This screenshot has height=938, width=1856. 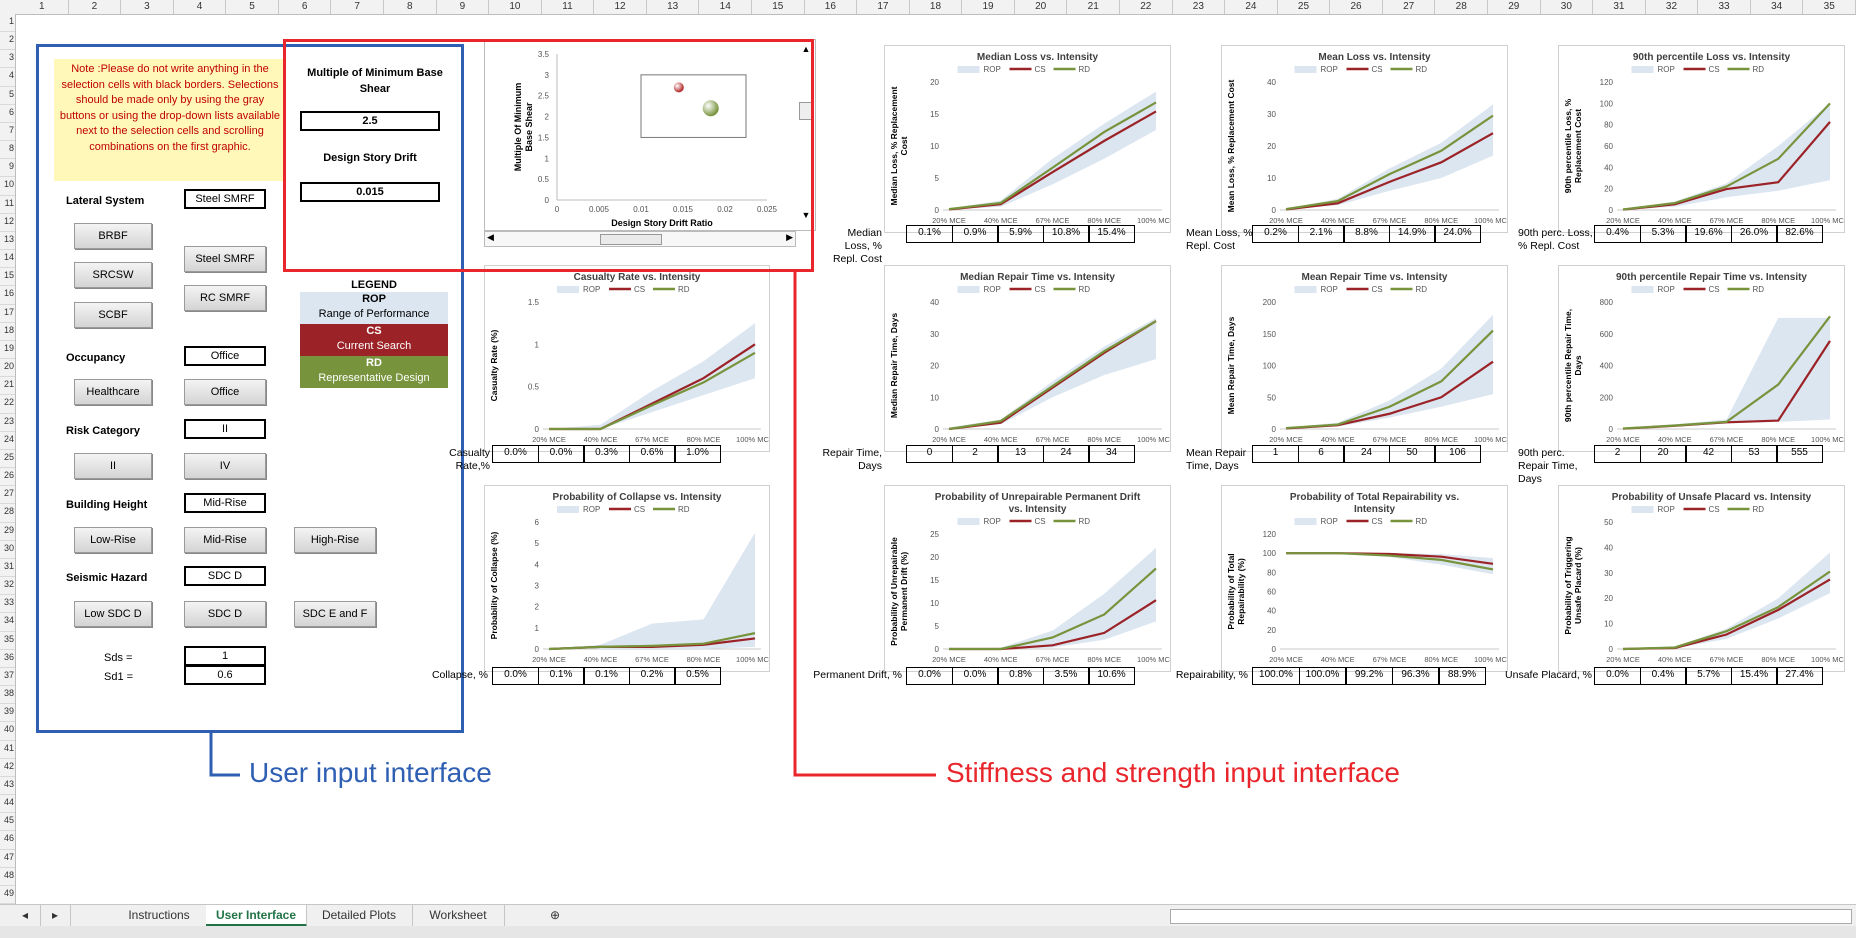 I want to click on row-header-cell: 4, so click(x=7, y=77).